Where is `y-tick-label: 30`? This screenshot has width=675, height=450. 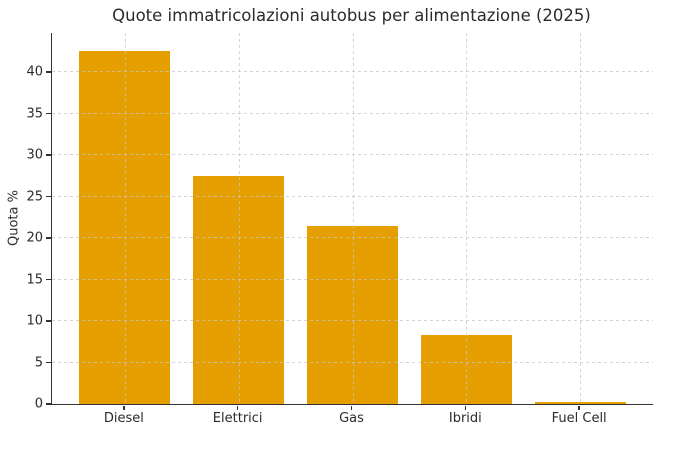 y-tick-label: 30 is located at coordinates (34, 155).